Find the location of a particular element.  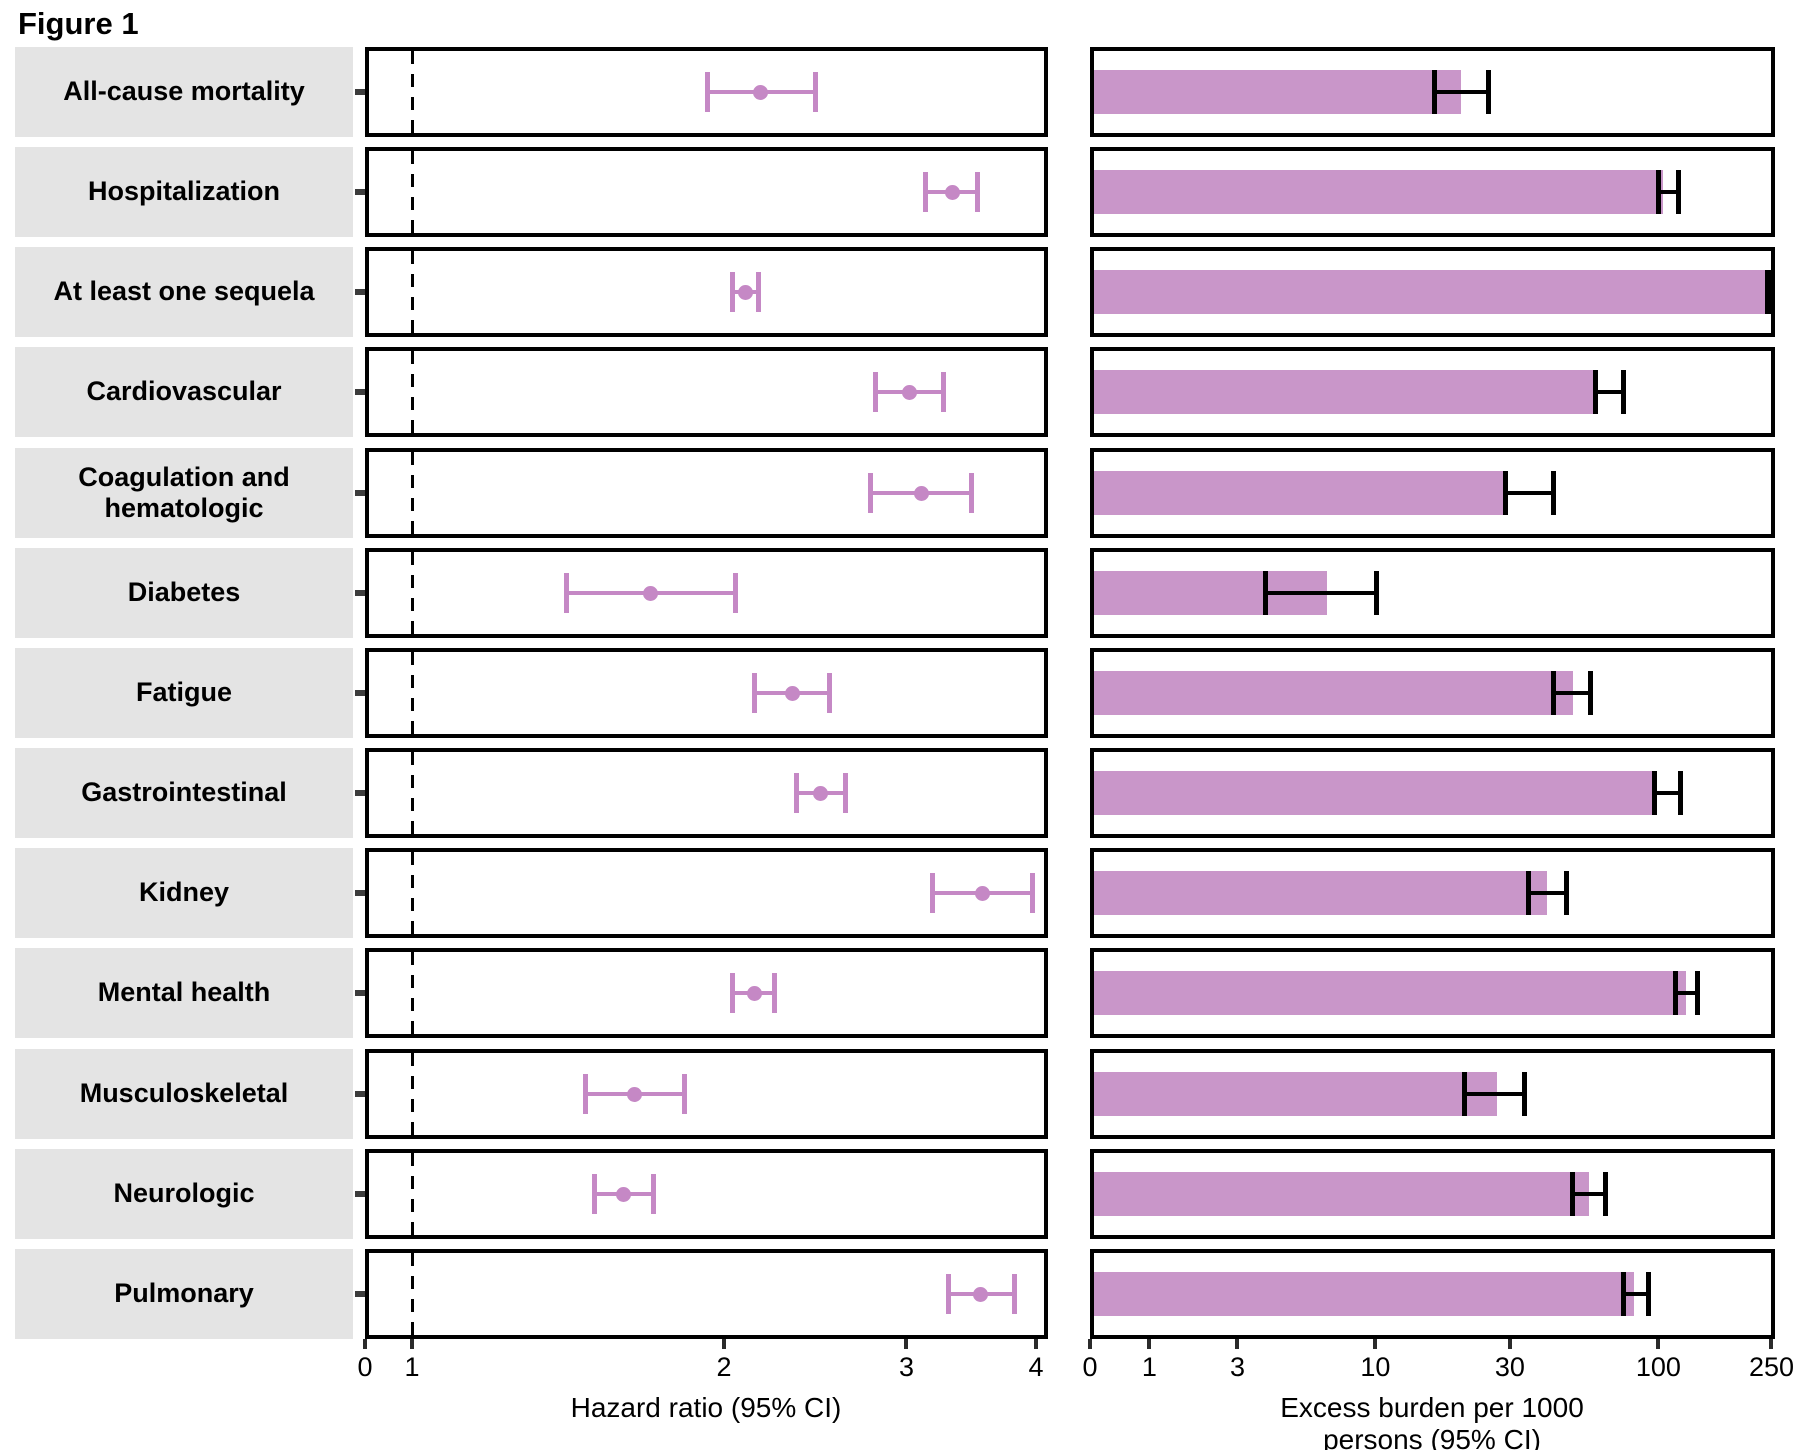

burden-axis: 0 1 3 10 30 100 250 is located at coordinates (1438, 1374).